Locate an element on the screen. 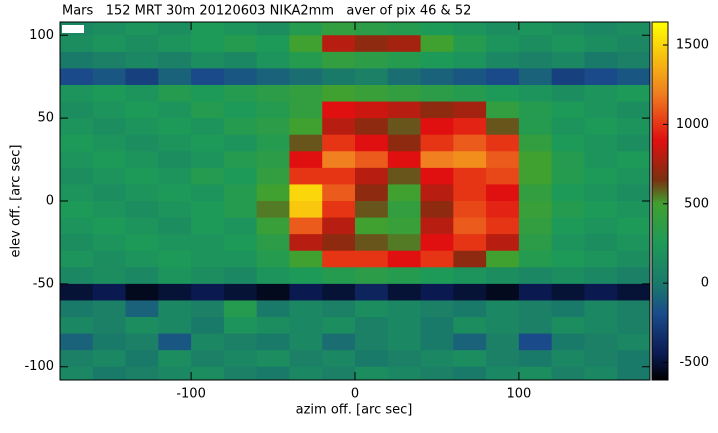 The image size is (718, 433). colorbar is located at coordinates (660, 201).